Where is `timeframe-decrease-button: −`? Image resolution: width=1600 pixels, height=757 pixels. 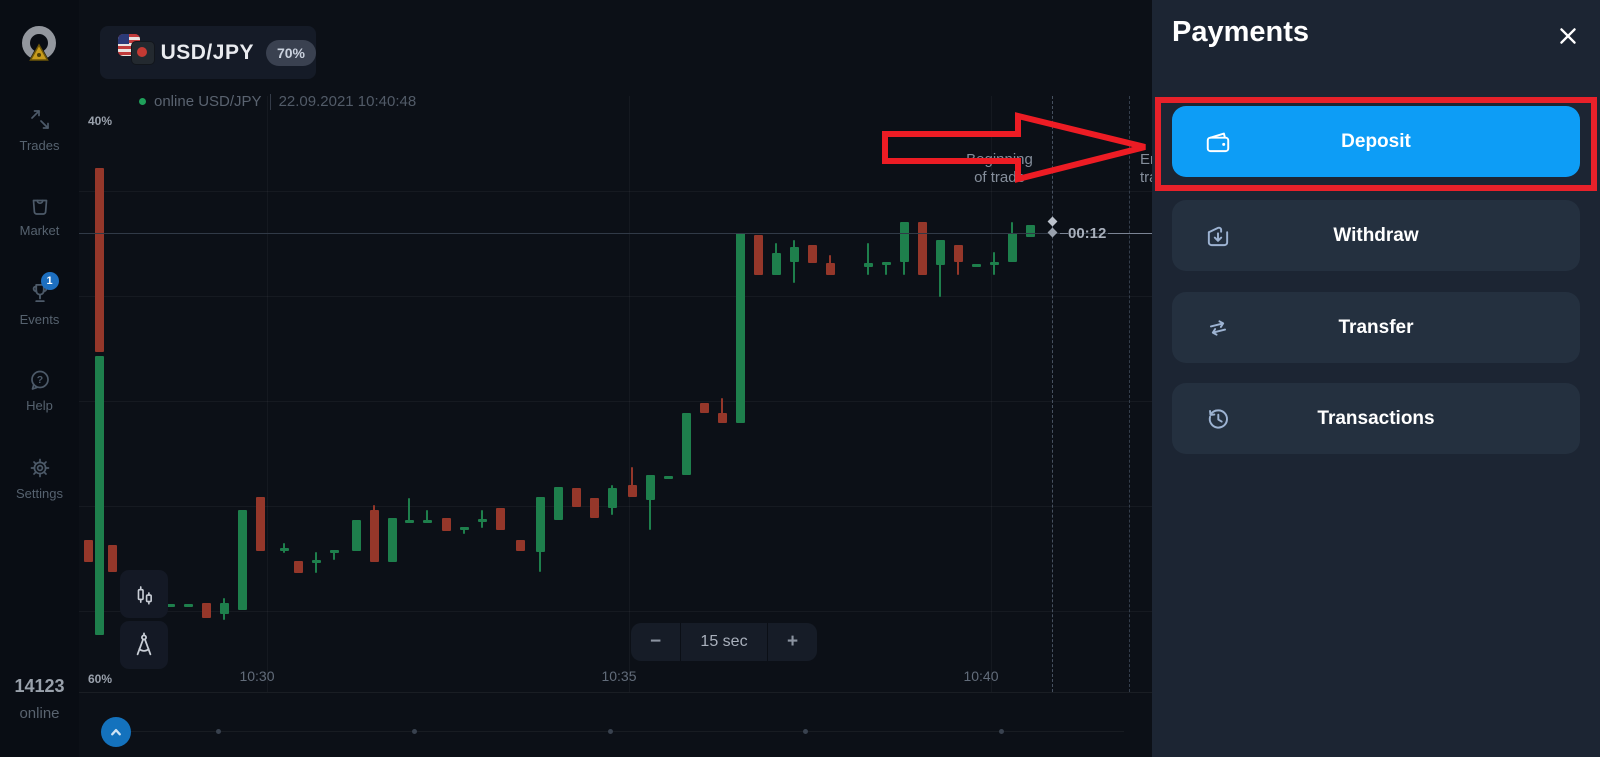
timeframe-decrease-button: − is located at coordinates (655, 641).